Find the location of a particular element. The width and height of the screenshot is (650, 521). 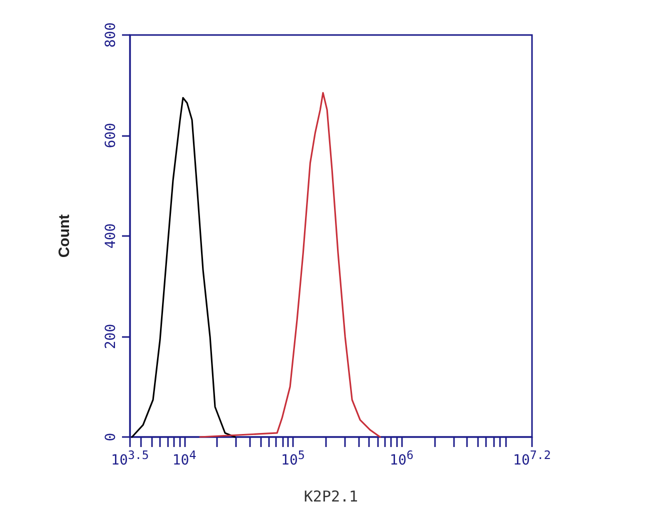

x-tick-label: 10$^{4}$ is located at coordinates (184, 458).